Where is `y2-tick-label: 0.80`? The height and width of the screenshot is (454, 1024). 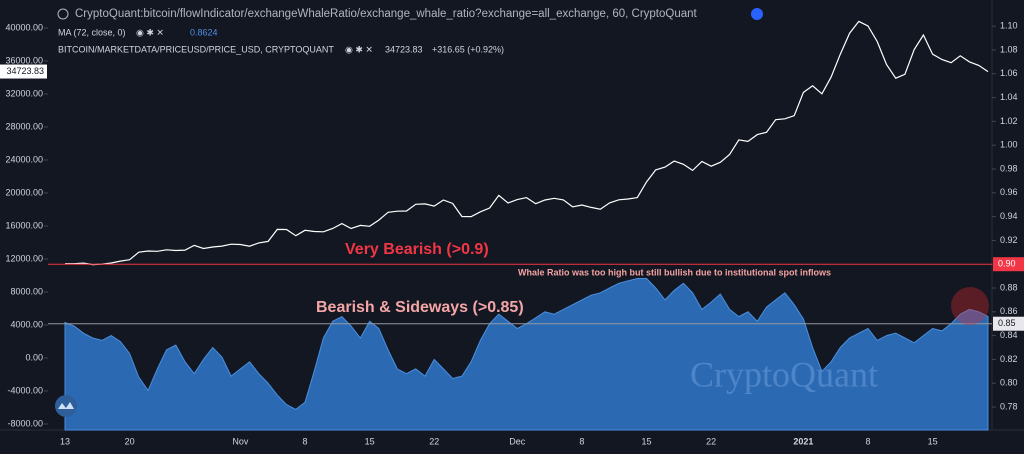 y2-tick-label: 0.80 is located at coordinates (1009, 383).